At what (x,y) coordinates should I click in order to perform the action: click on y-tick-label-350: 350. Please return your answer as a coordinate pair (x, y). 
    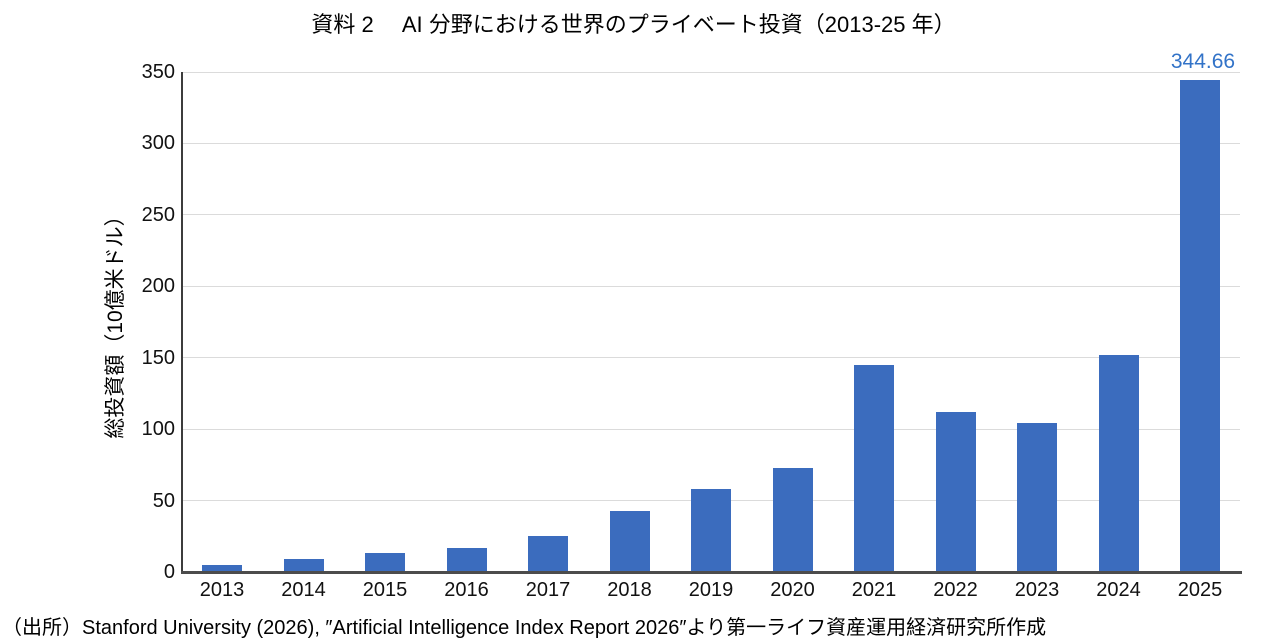
    Looking at the image, I should click on (158, 72).